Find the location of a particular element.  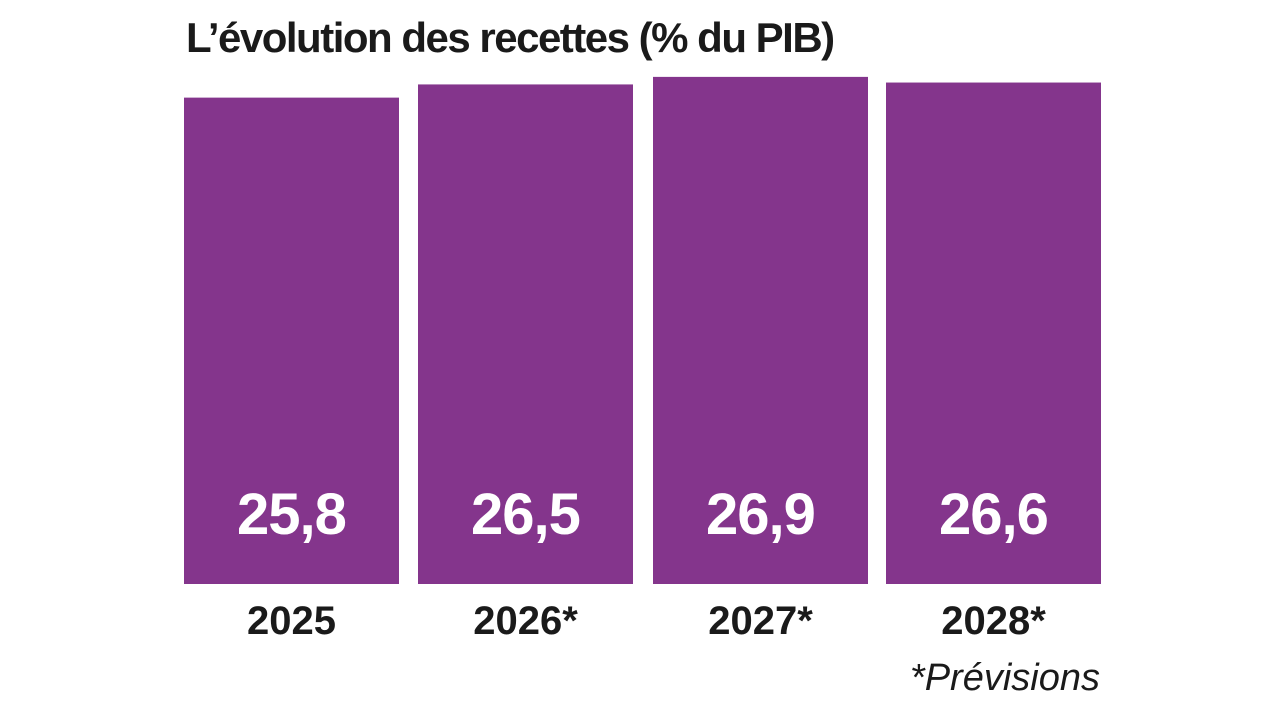

chart-title: L’évolution des recettes (% du PIB) is located at coordinates (510, 37).